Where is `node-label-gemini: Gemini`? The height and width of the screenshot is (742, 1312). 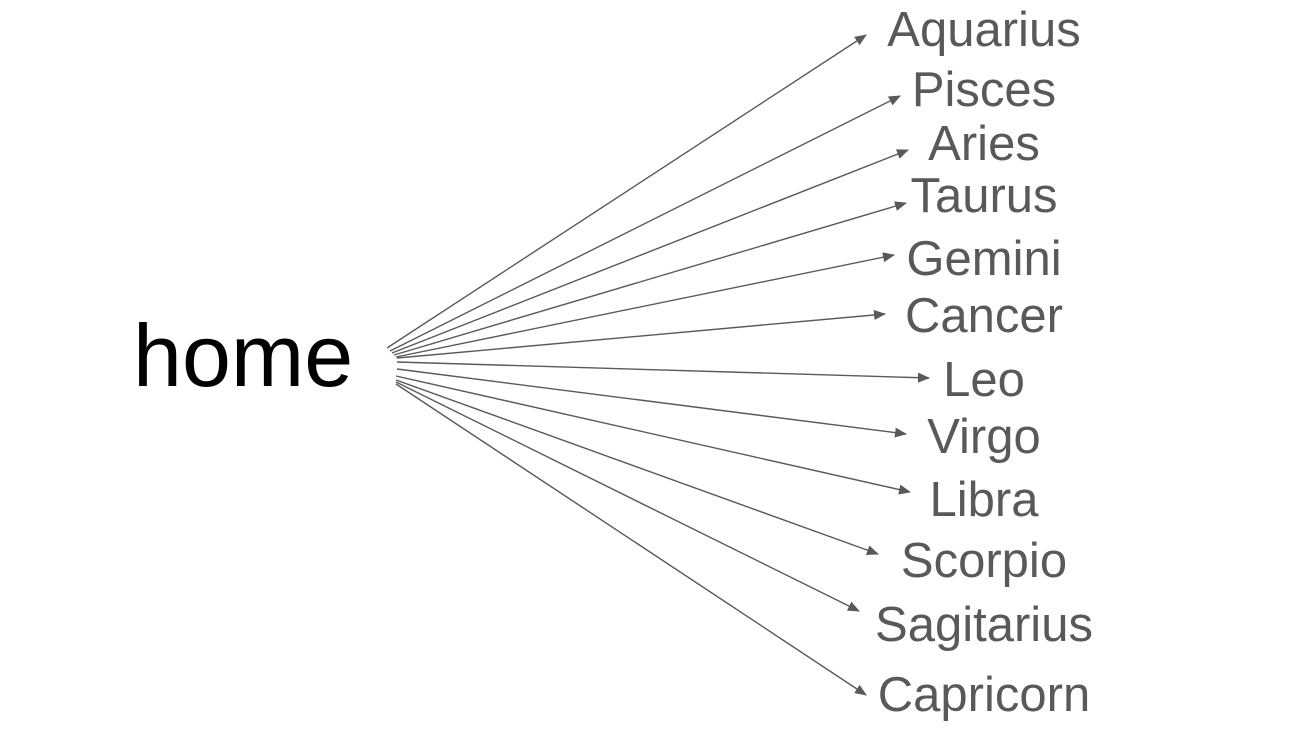 node-label-gemini: Gemini is located at coordinates (984, 259).